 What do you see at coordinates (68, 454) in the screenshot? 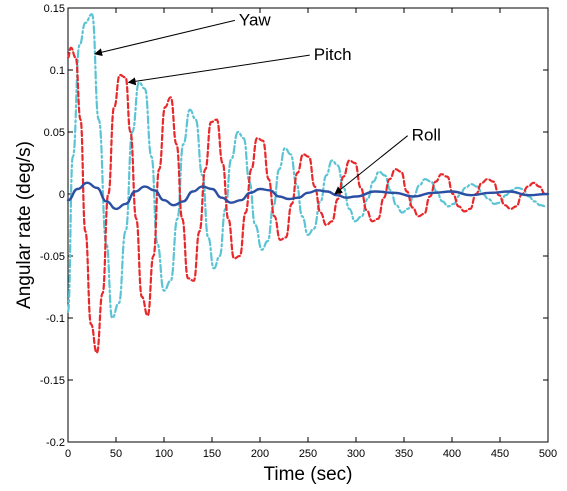
I see `x-tick-label: 0` at bounding box center [68, 454].